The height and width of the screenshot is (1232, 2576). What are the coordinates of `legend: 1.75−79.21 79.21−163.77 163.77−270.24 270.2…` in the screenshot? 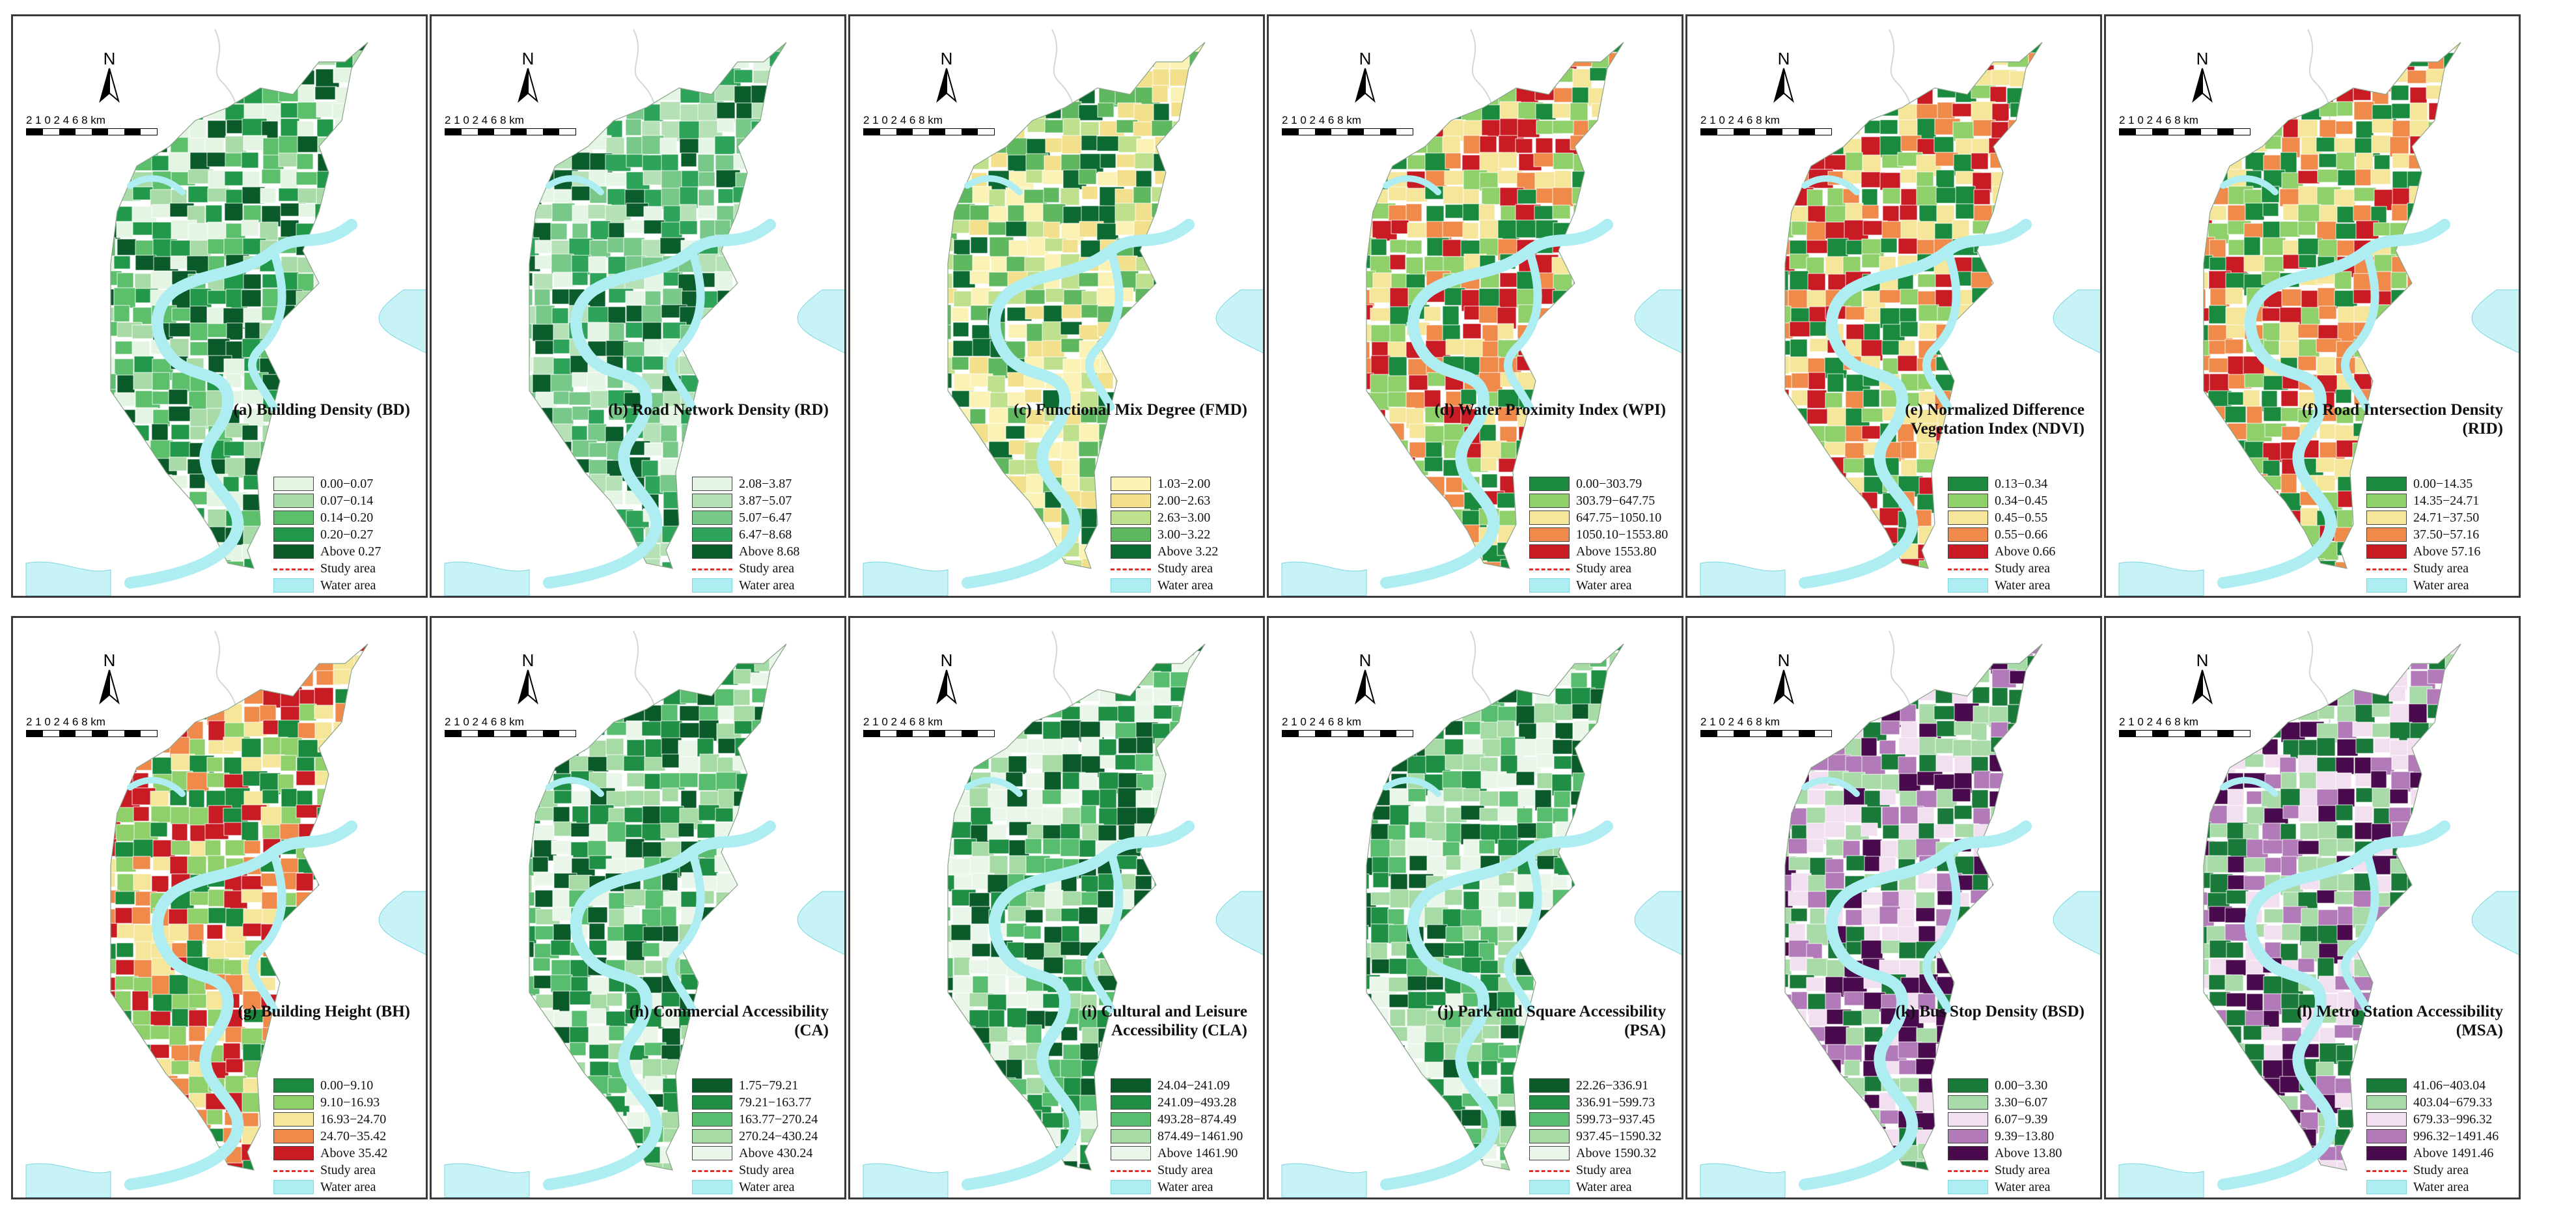 It's located at (767, 1137).